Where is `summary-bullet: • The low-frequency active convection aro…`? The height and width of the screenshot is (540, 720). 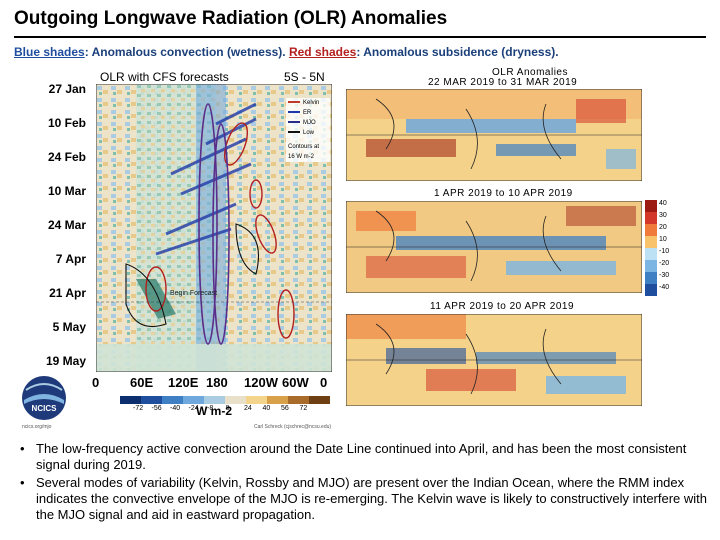
summary-bullet: • The low-frequency active convection aro… is located at coordinates (363, 457).